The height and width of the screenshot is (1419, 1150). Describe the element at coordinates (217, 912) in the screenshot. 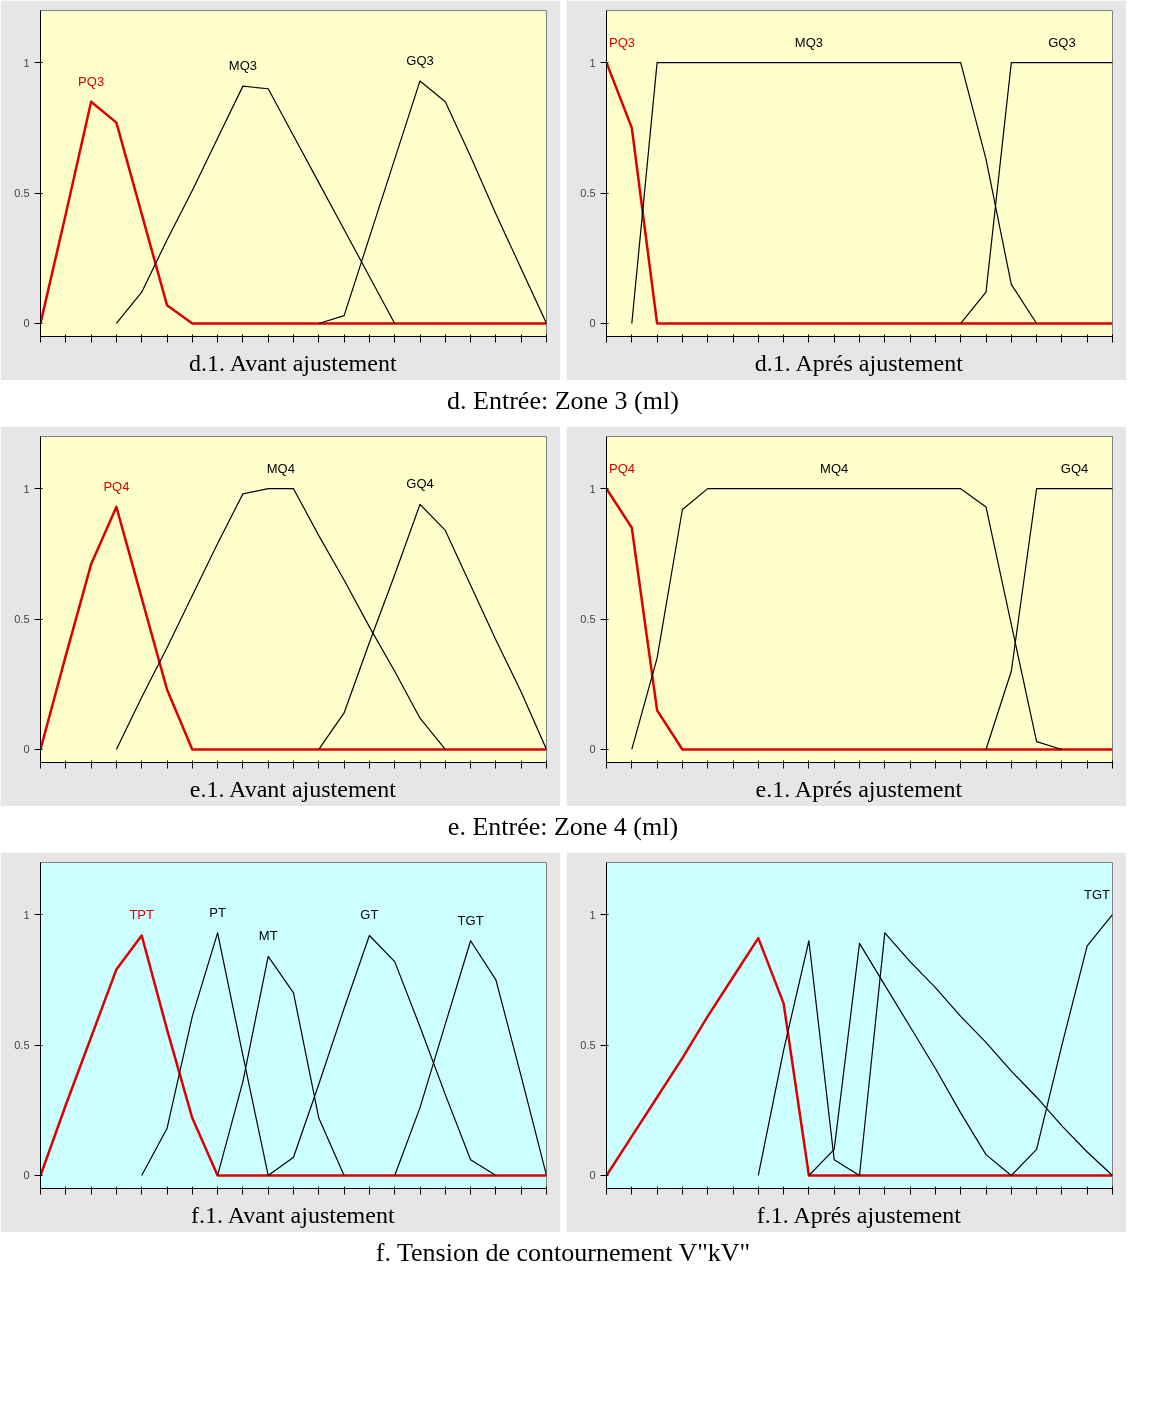

I see `series-label: PT` at that location.